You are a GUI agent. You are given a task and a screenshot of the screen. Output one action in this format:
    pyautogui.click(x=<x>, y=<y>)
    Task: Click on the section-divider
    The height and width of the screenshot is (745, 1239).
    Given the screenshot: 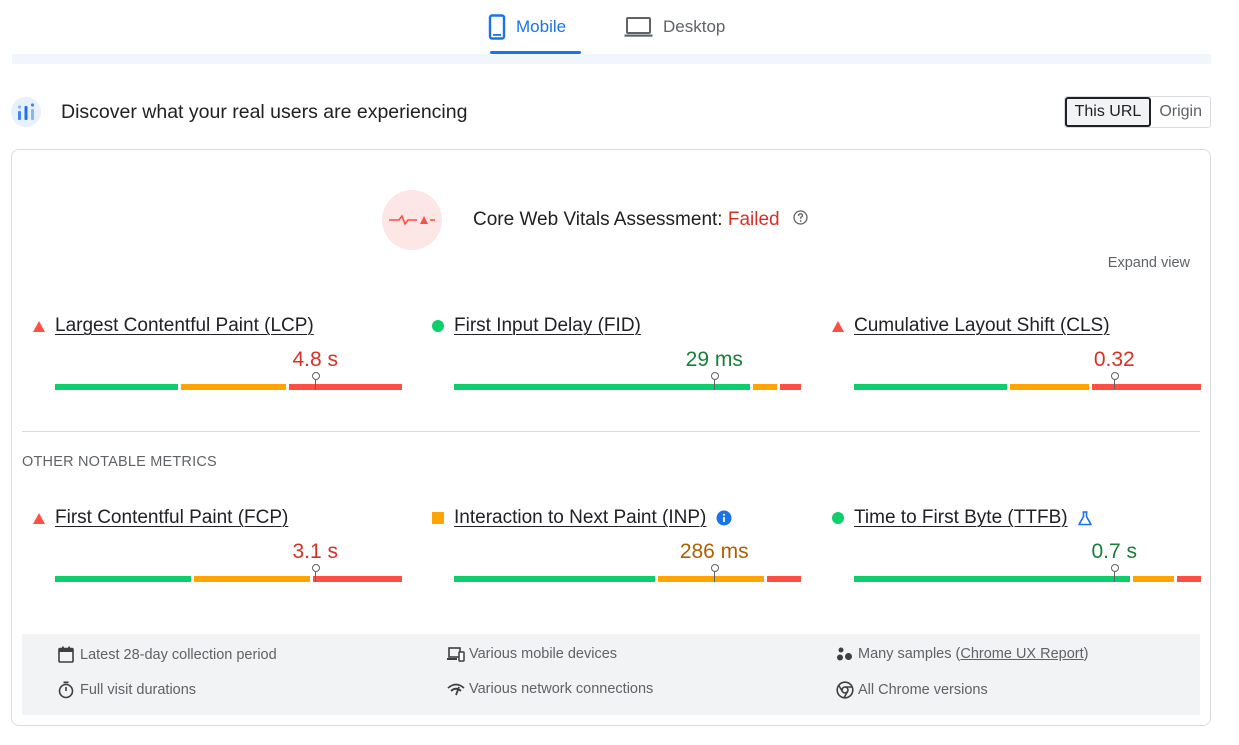 What is the action you would take?
    pyautogui.click(x=611, y=431)
    